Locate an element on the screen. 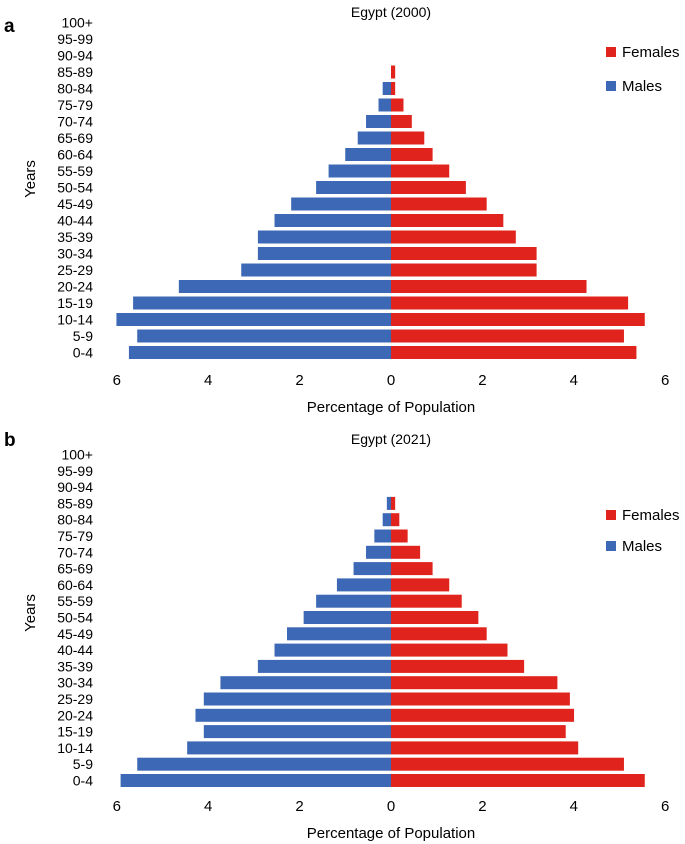 This screenshot has width=685, height=844. legend-swatch-females is located at coordinates (611, 52).